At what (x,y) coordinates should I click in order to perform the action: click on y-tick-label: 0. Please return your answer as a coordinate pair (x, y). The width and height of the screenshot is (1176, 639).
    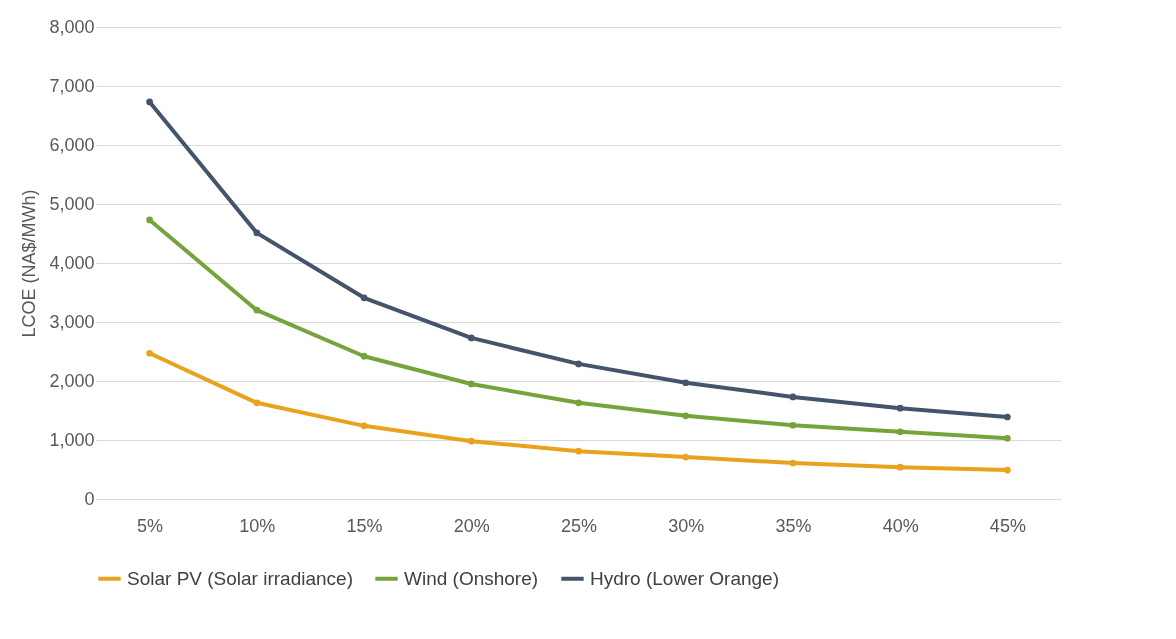
    Looking at the image, I should click on (89, 498).